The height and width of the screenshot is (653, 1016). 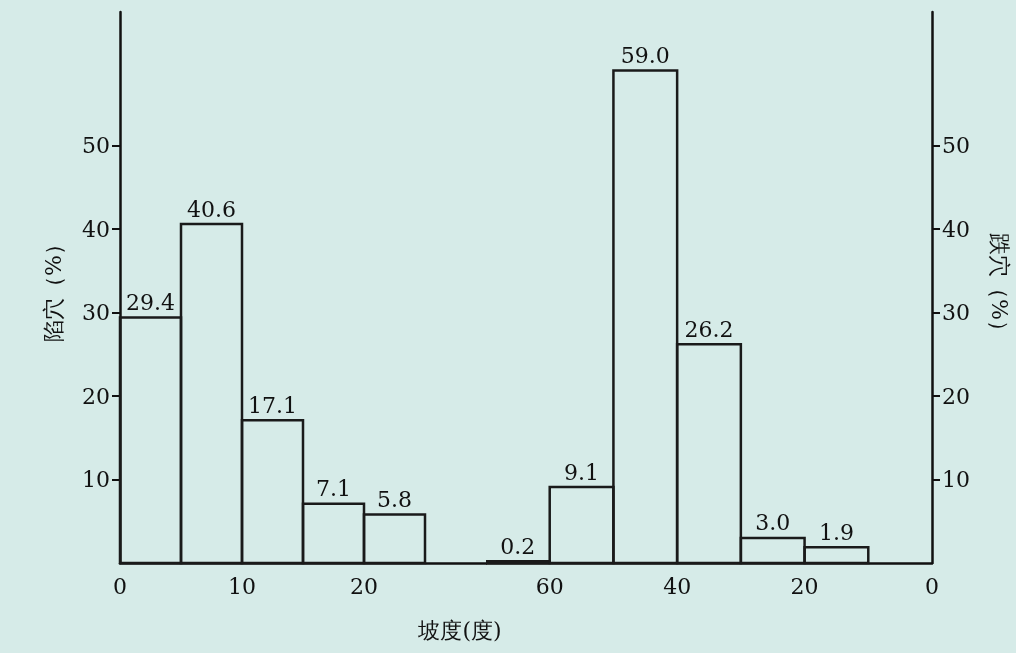 What do you see at coordinates (645, 55) in the screenshot?
I see `data-label: 59.0` at bounding box center [645, 55].